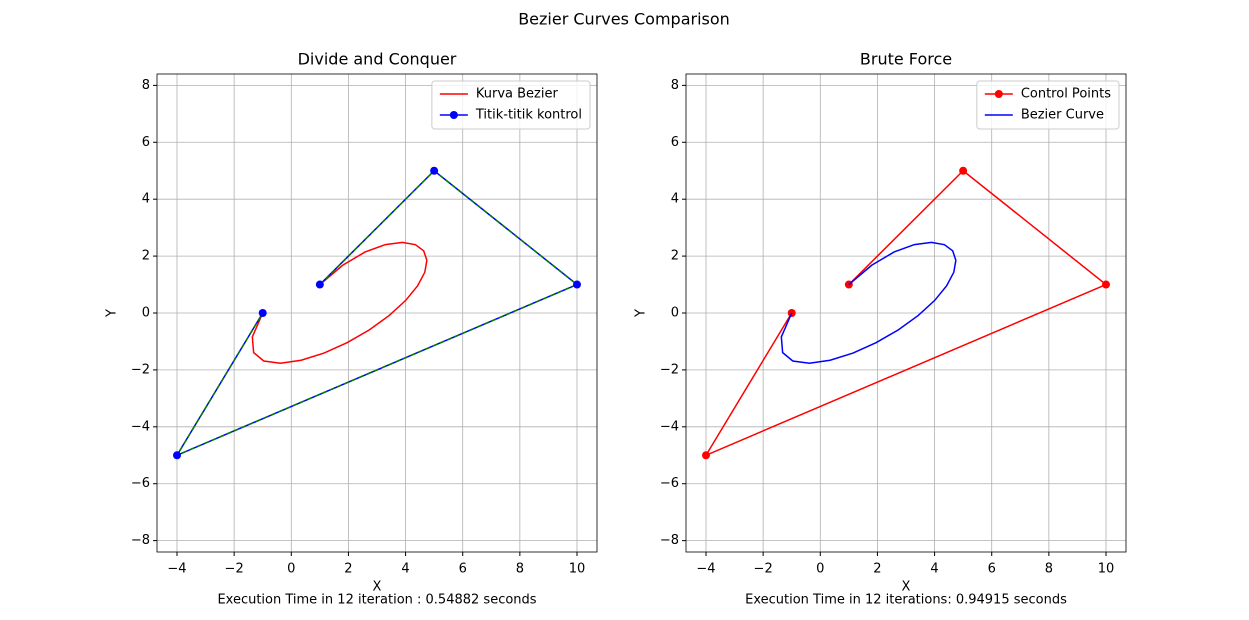 This screenshot has height=620, width=1249. What do you see at coordinates (624, 19) in the screenshot?
I see `figure-title: Bezier Curves Comparison` at bounding box center [624, 19].